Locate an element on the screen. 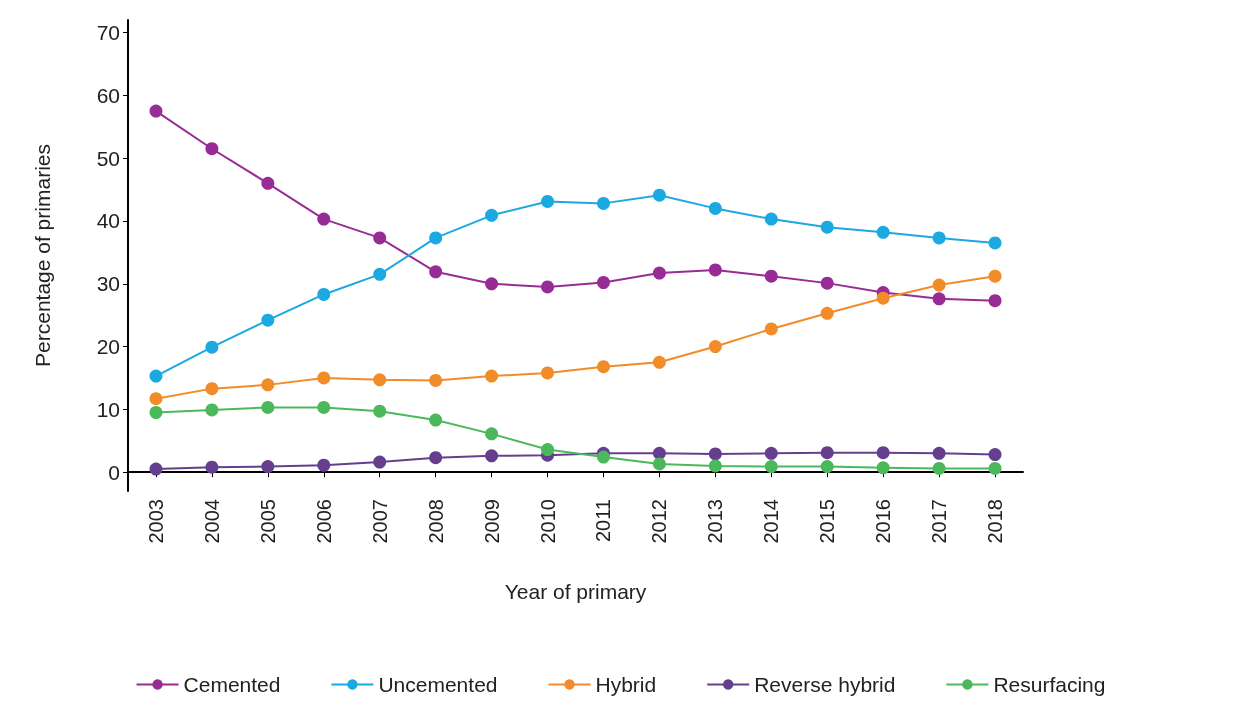 Image resolution: width=1241 pixels, height=717 pixels. x-tick-label: 2005 is located at coordinates (267, 521).